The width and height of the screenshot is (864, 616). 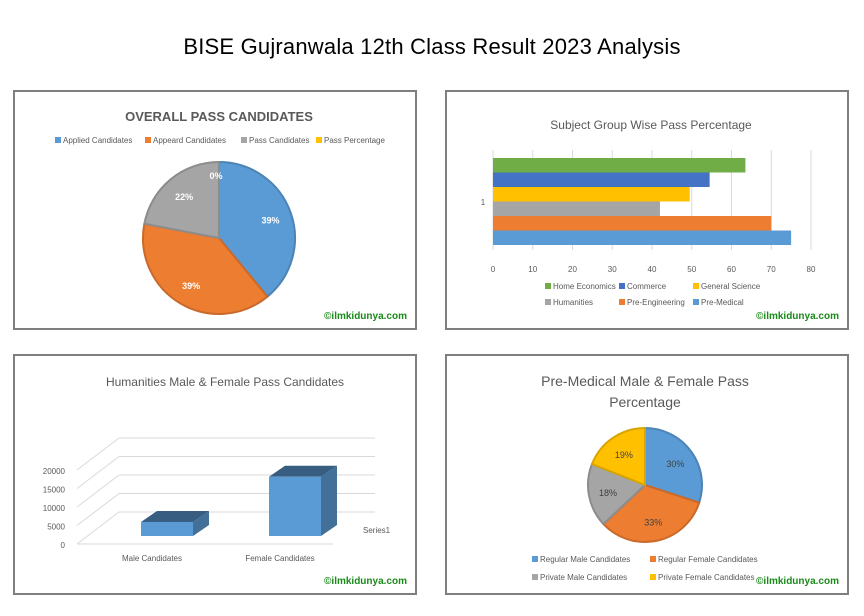 What do you see at coordinates (583, 577) in the screenshot?
I see `legend-label: Private Male Candidates` at bounding box center [583, 577].